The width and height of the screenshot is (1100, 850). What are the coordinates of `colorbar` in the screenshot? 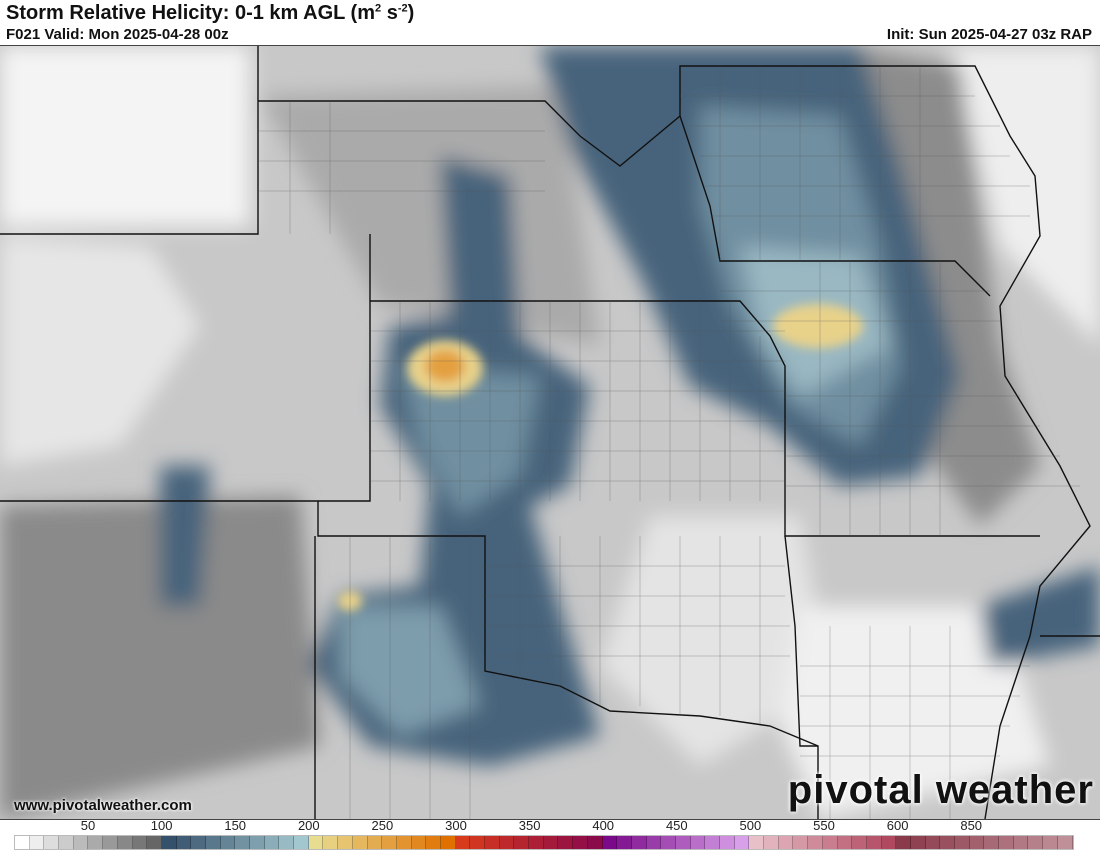 It's located at (544, 842).